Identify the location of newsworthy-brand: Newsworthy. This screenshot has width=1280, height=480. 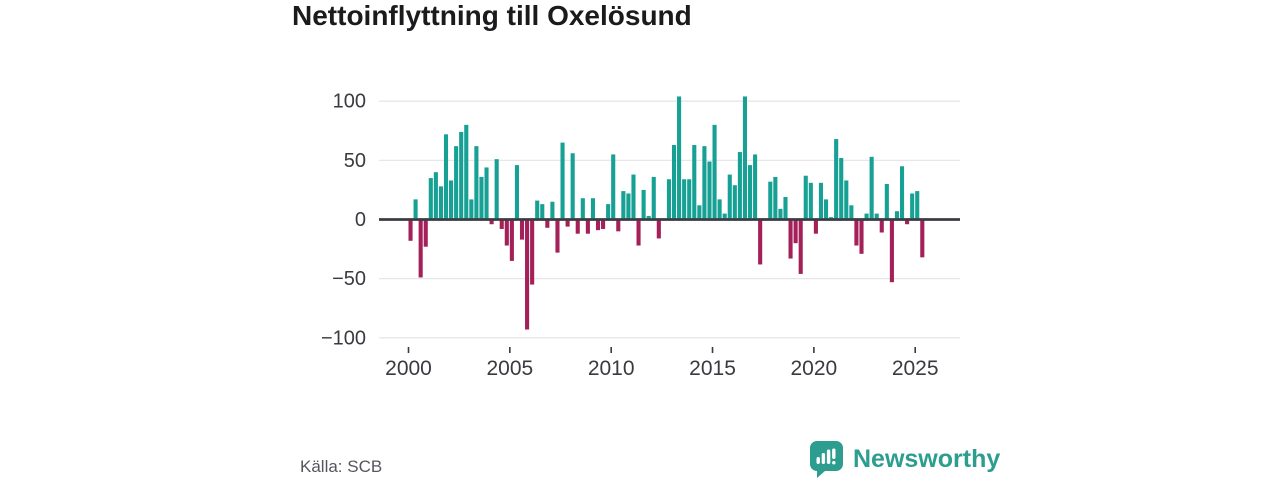
(905, 459).